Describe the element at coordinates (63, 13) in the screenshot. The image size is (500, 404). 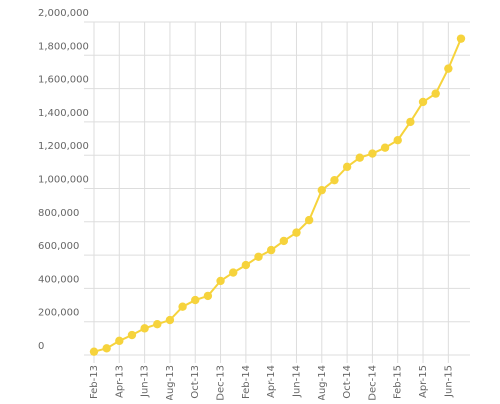
I see `y-tick-label: 2,000,000` at that location.